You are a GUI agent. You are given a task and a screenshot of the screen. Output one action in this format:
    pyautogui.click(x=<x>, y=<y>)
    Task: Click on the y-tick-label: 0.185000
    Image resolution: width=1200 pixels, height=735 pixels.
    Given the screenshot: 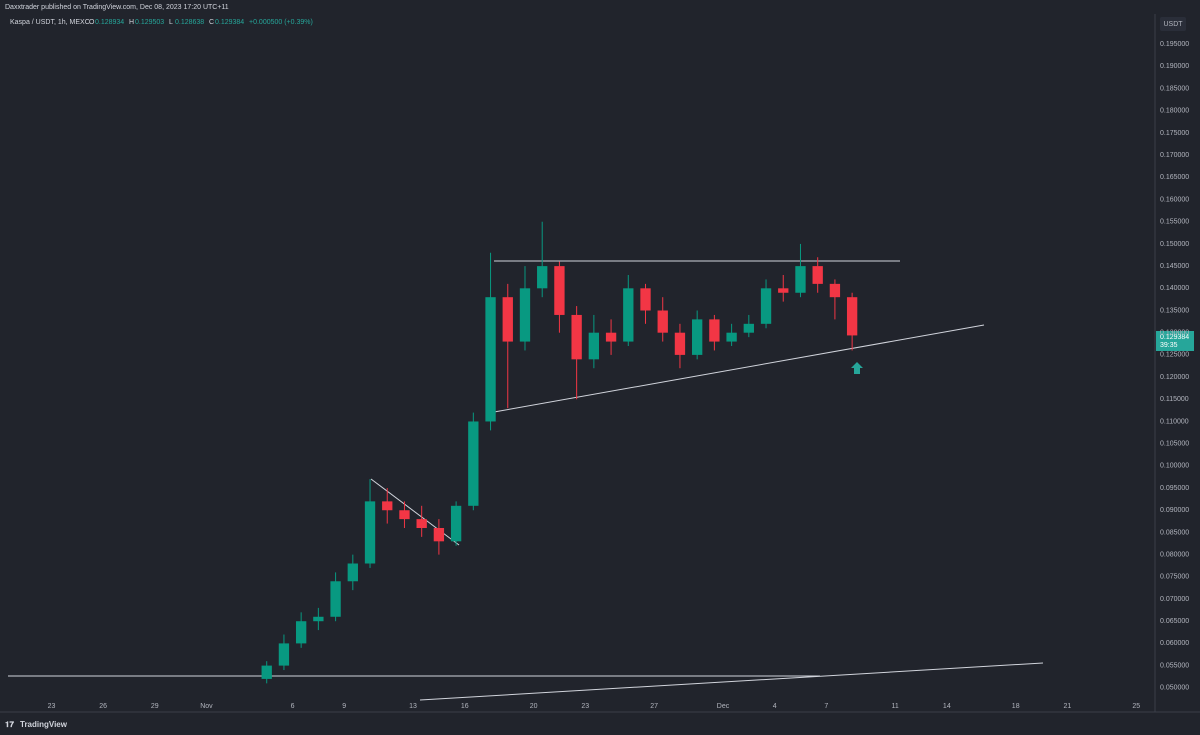 What is the action you would take?
    pyautogui.click(x=1174, y=88)
    